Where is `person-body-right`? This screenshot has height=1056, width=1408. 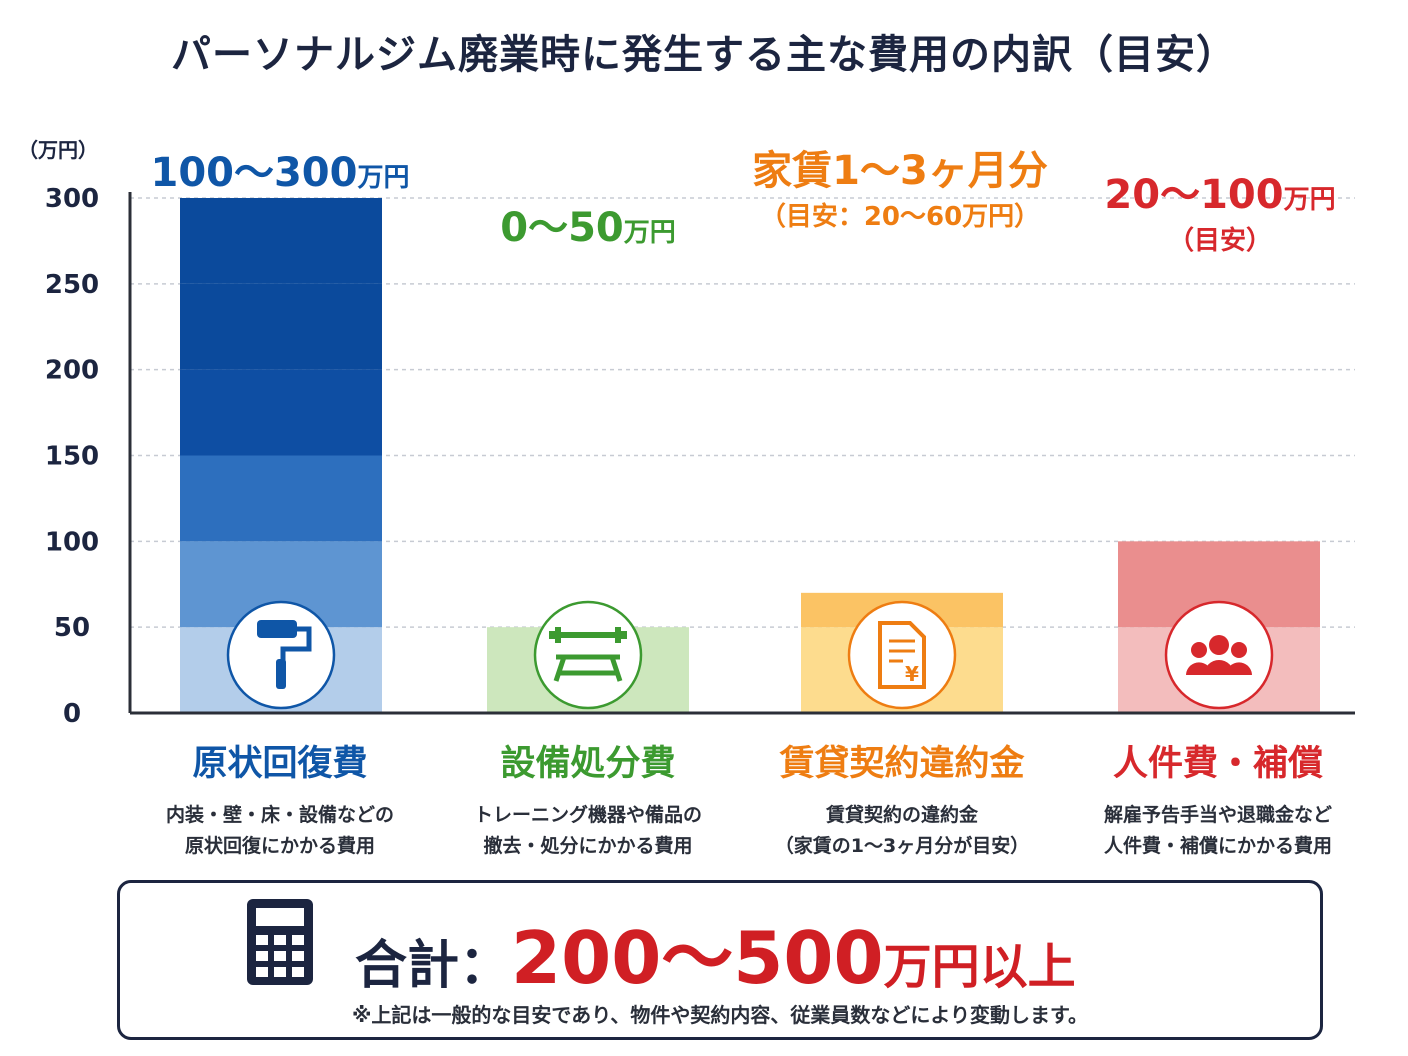 person-body-right is located at coordinates (1241, 668).